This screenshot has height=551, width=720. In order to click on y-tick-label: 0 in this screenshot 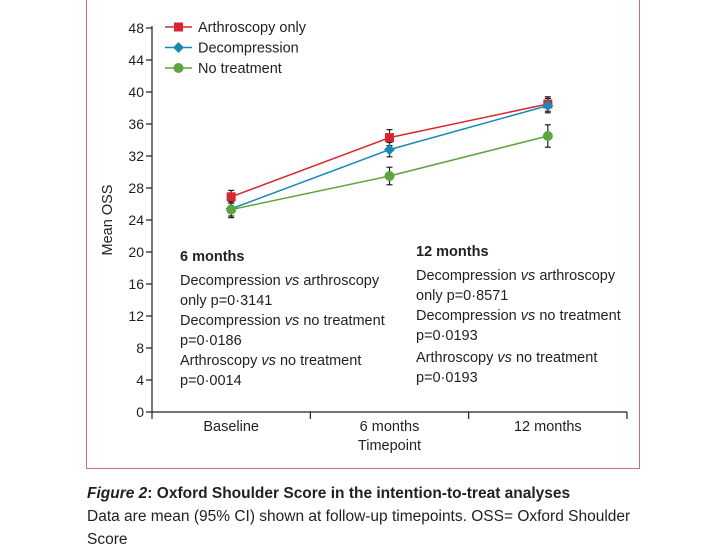, I will do `click(140, 412)`.